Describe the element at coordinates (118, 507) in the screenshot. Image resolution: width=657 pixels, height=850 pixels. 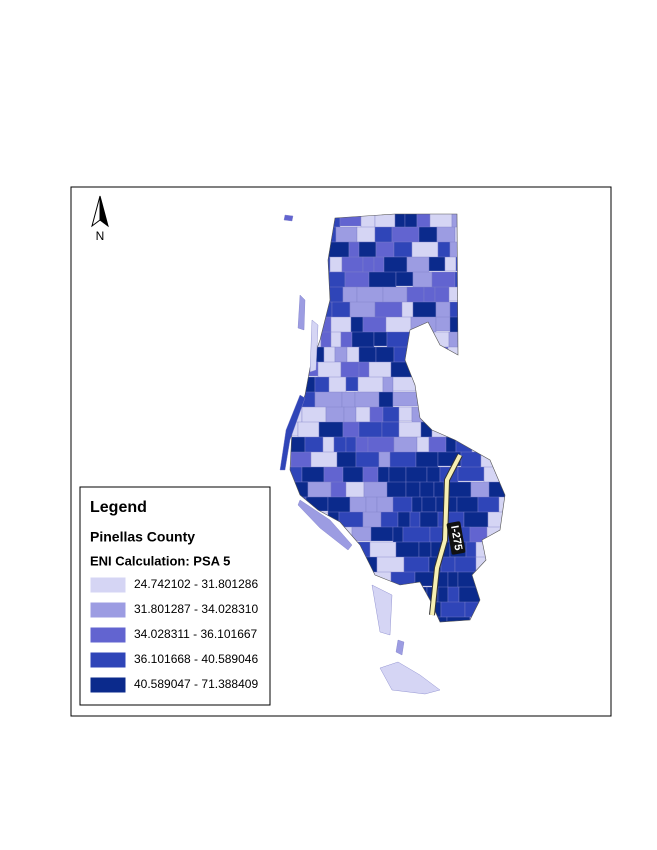
I see `legend-title: Legend` at that location.